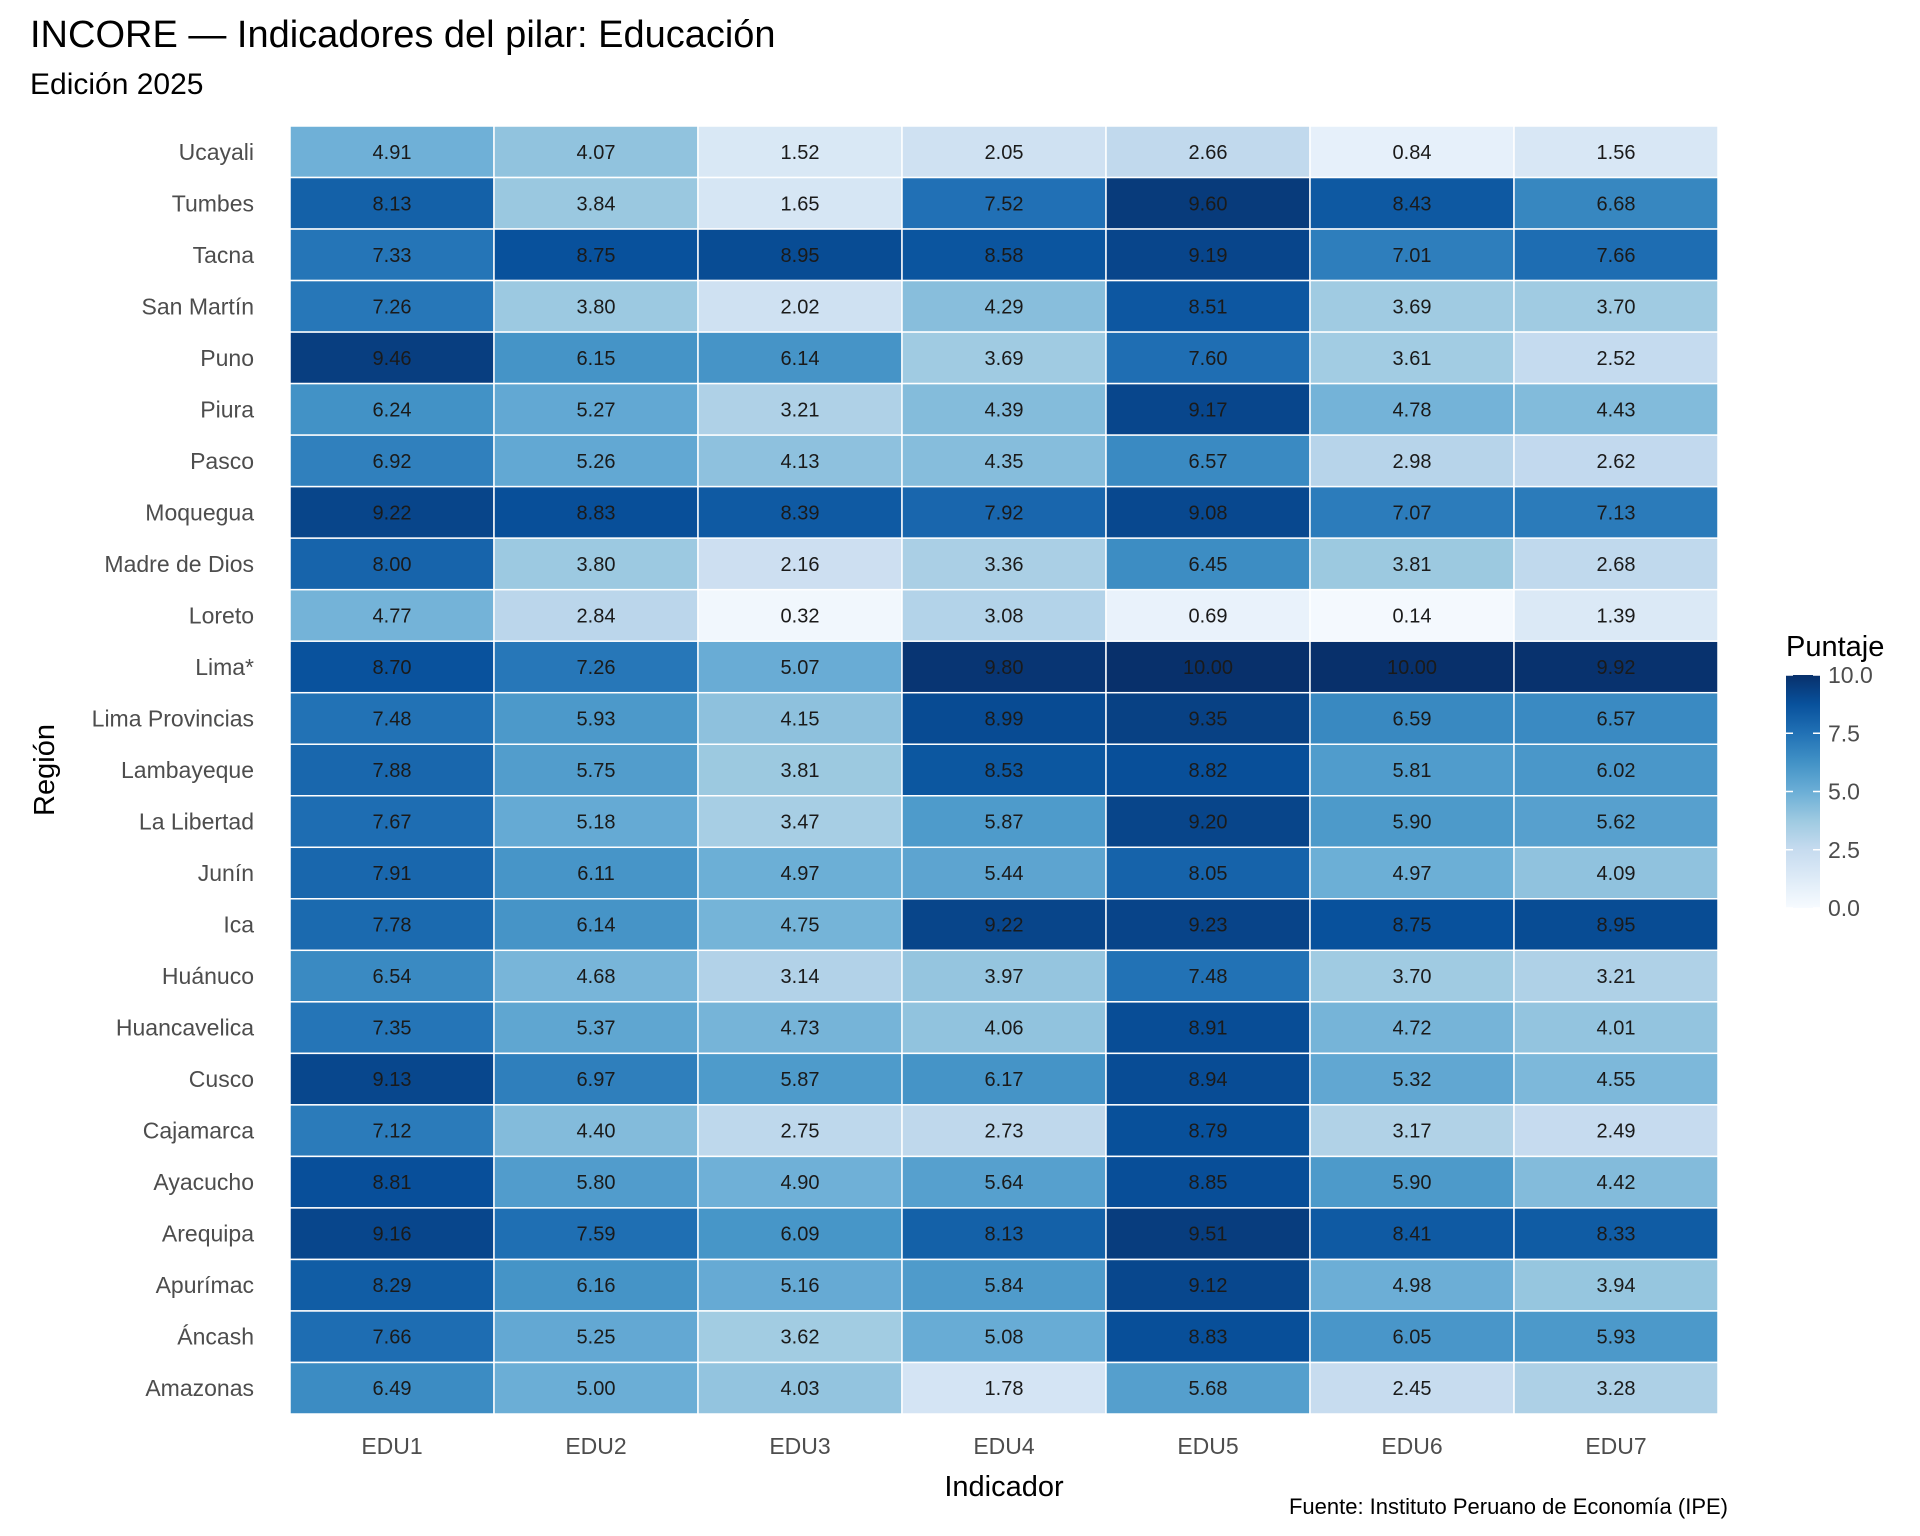 This screenshot has width=1920, height=1536. What do you see at coordinates (596, 256) in the screenshot?
I see `cell-value-label: 8.75` at bounding box center [596, 256].